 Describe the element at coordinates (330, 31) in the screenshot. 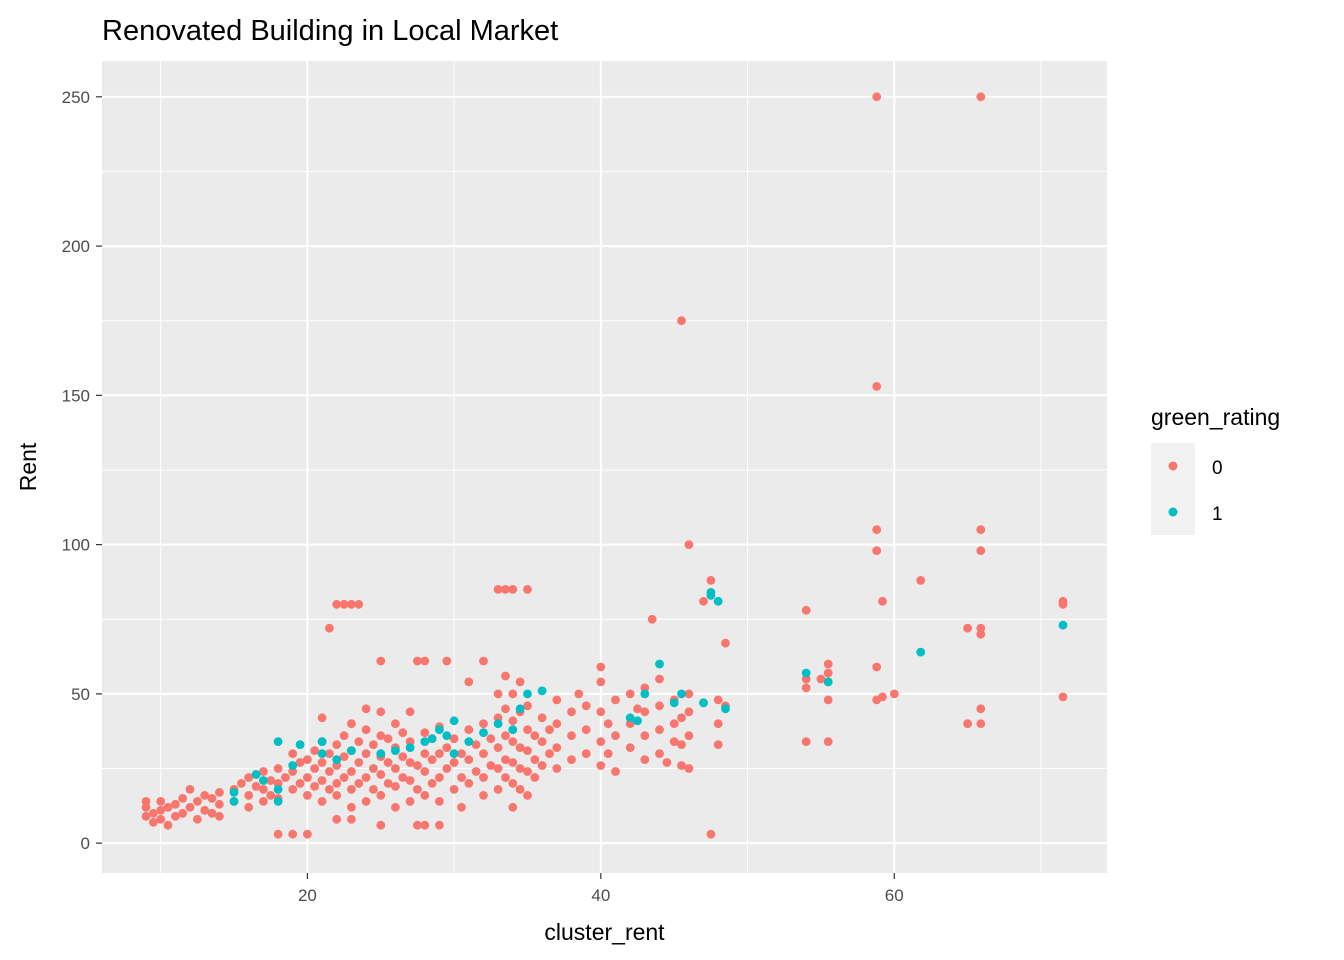

I see `chart-title: Renovated Building in Local Market` at that location.